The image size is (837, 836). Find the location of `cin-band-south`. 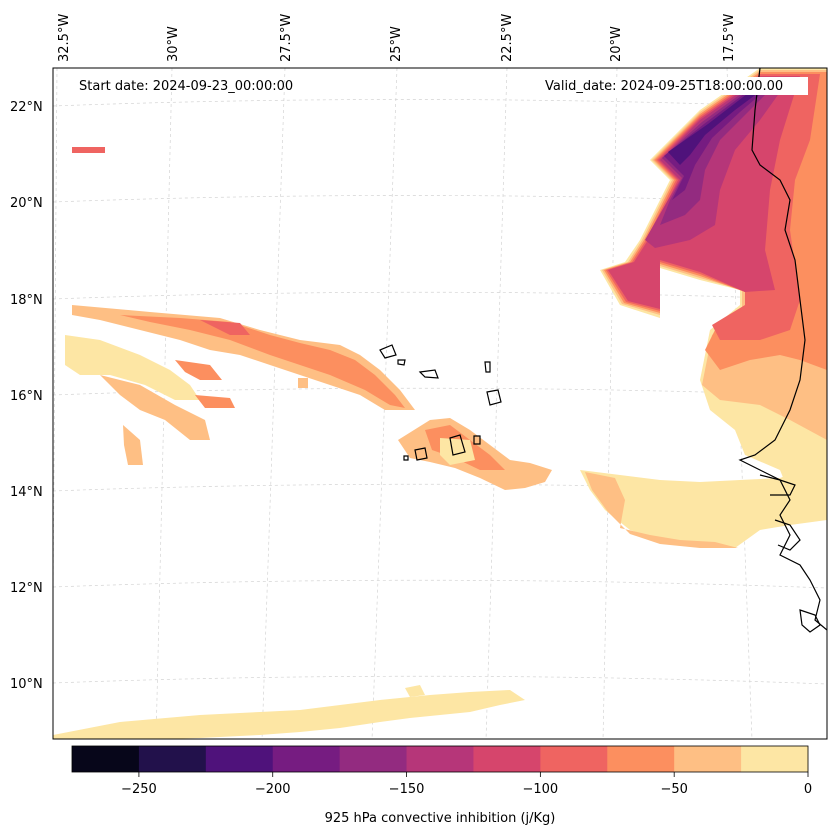

cin-band-south is located at coordinates (289, 714).